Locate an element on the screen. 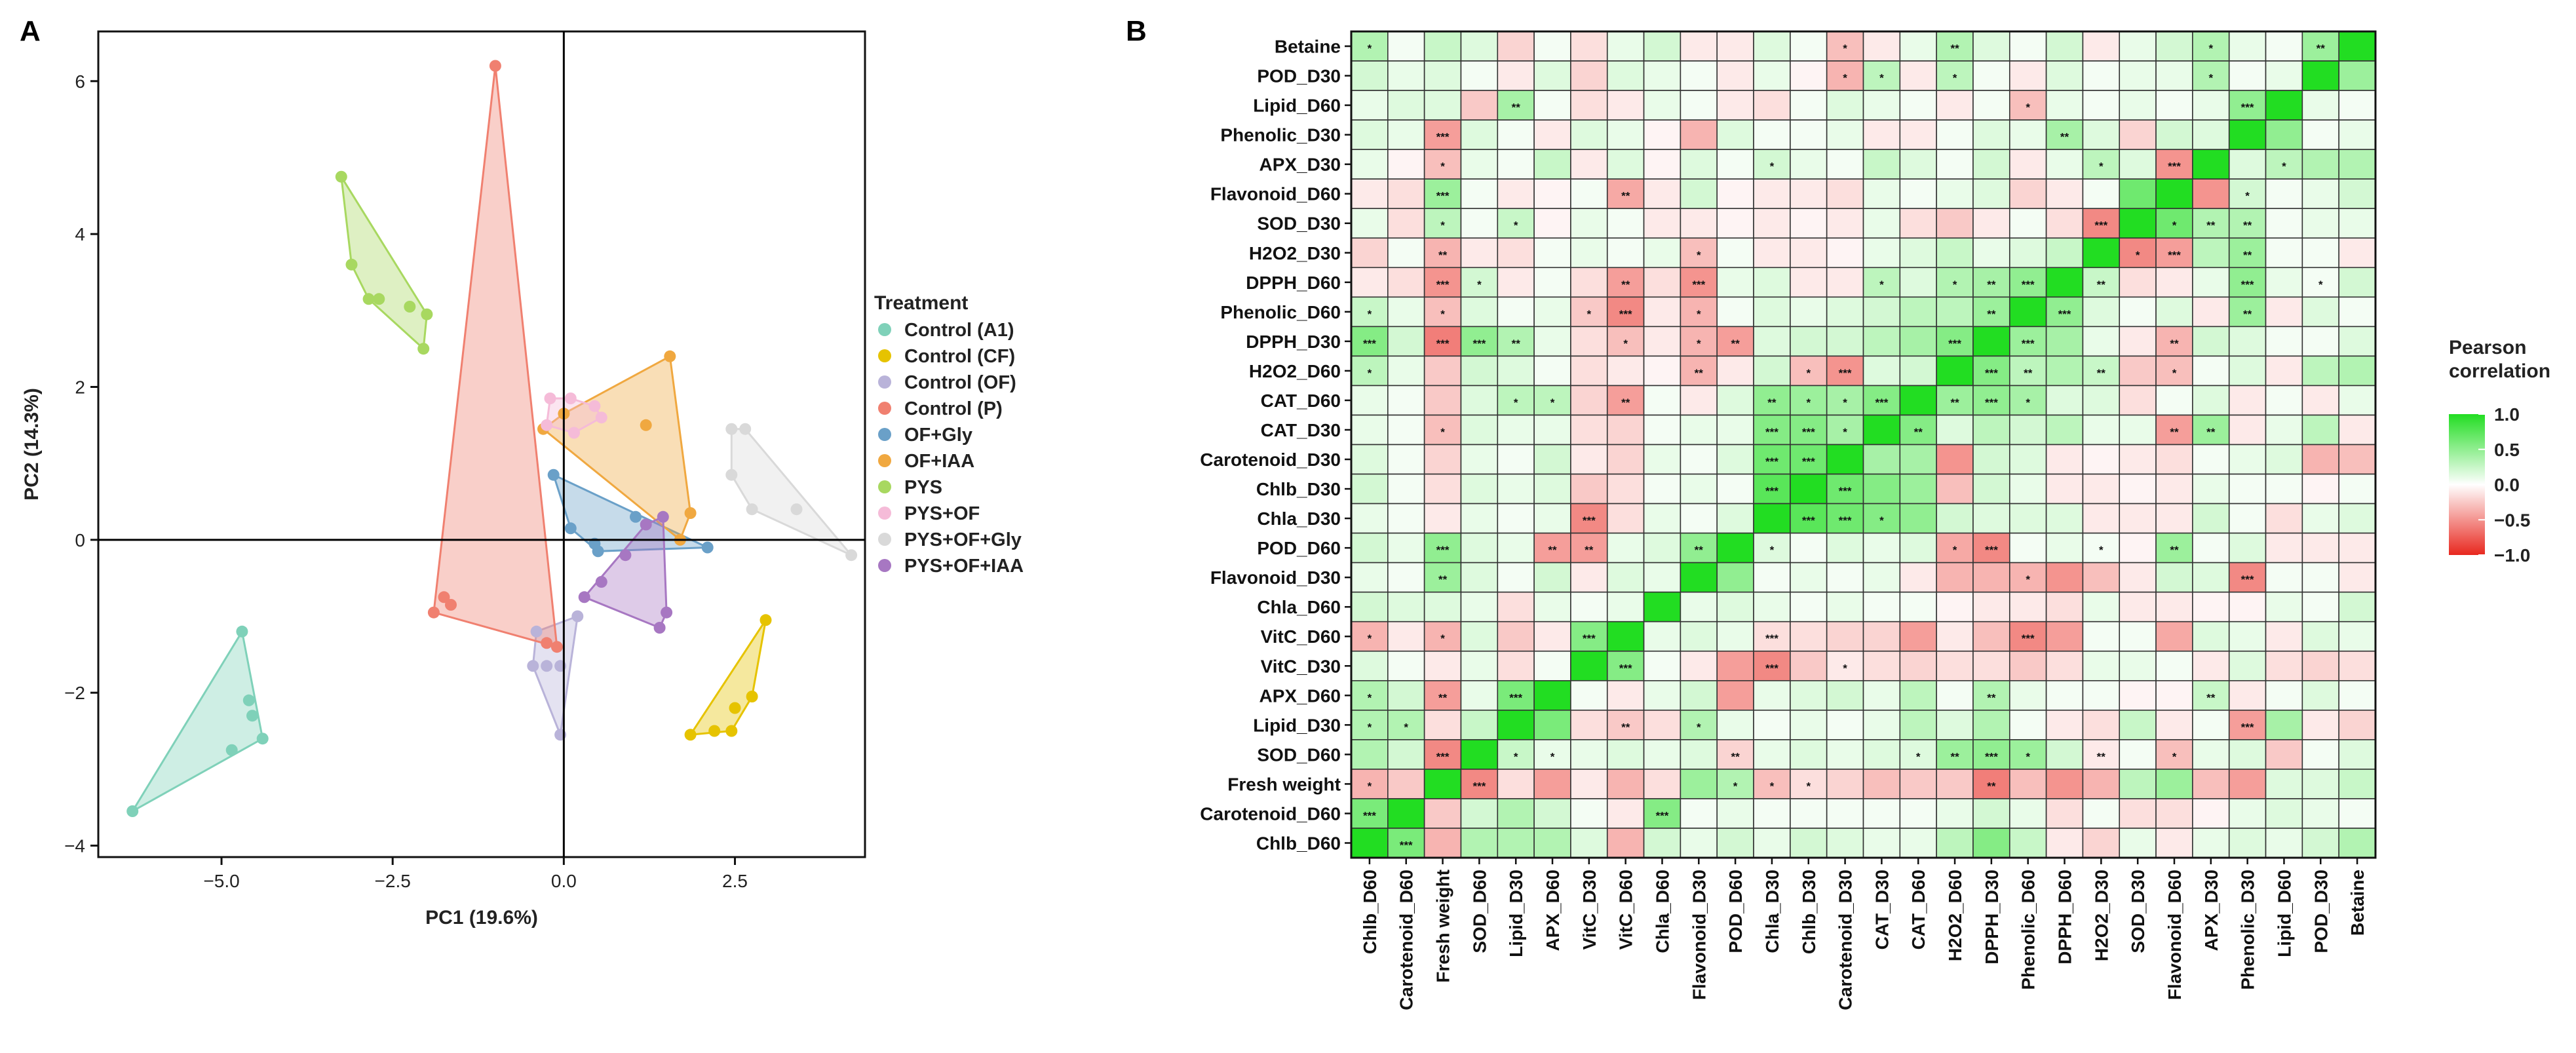  colorbar-ticks: 1.0 0.5 0.0 −0.5 −1.0 is located at coordinates (2504, 485).